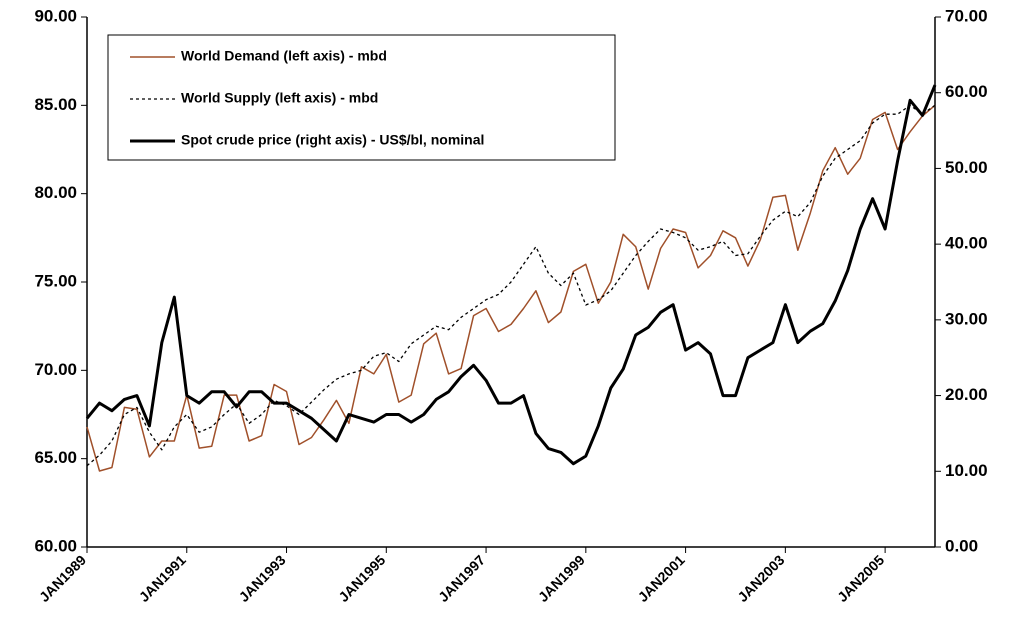 This screenshot has width=1014, height=628. Describe the element at coordinates (760, 578) in the screenshot. I see `x-tick-label: JAN2003` at that location.